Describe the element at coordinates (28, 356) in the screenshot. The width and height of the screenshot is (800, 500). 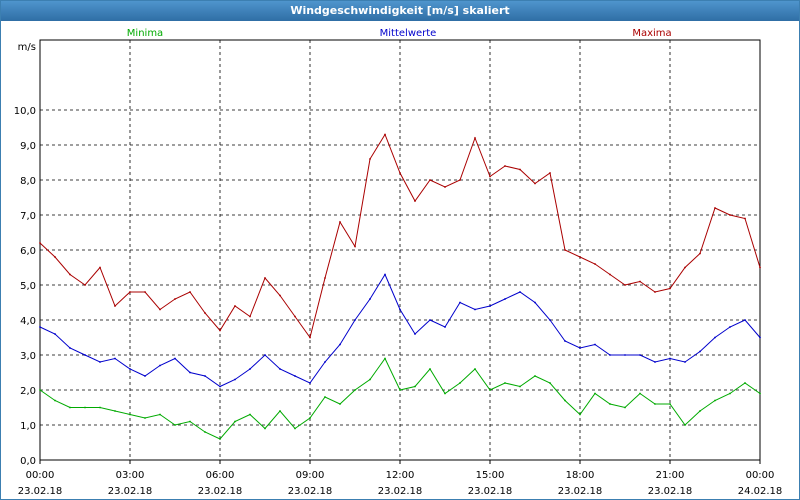
I see `y-tick-label: 3,0` at that location.